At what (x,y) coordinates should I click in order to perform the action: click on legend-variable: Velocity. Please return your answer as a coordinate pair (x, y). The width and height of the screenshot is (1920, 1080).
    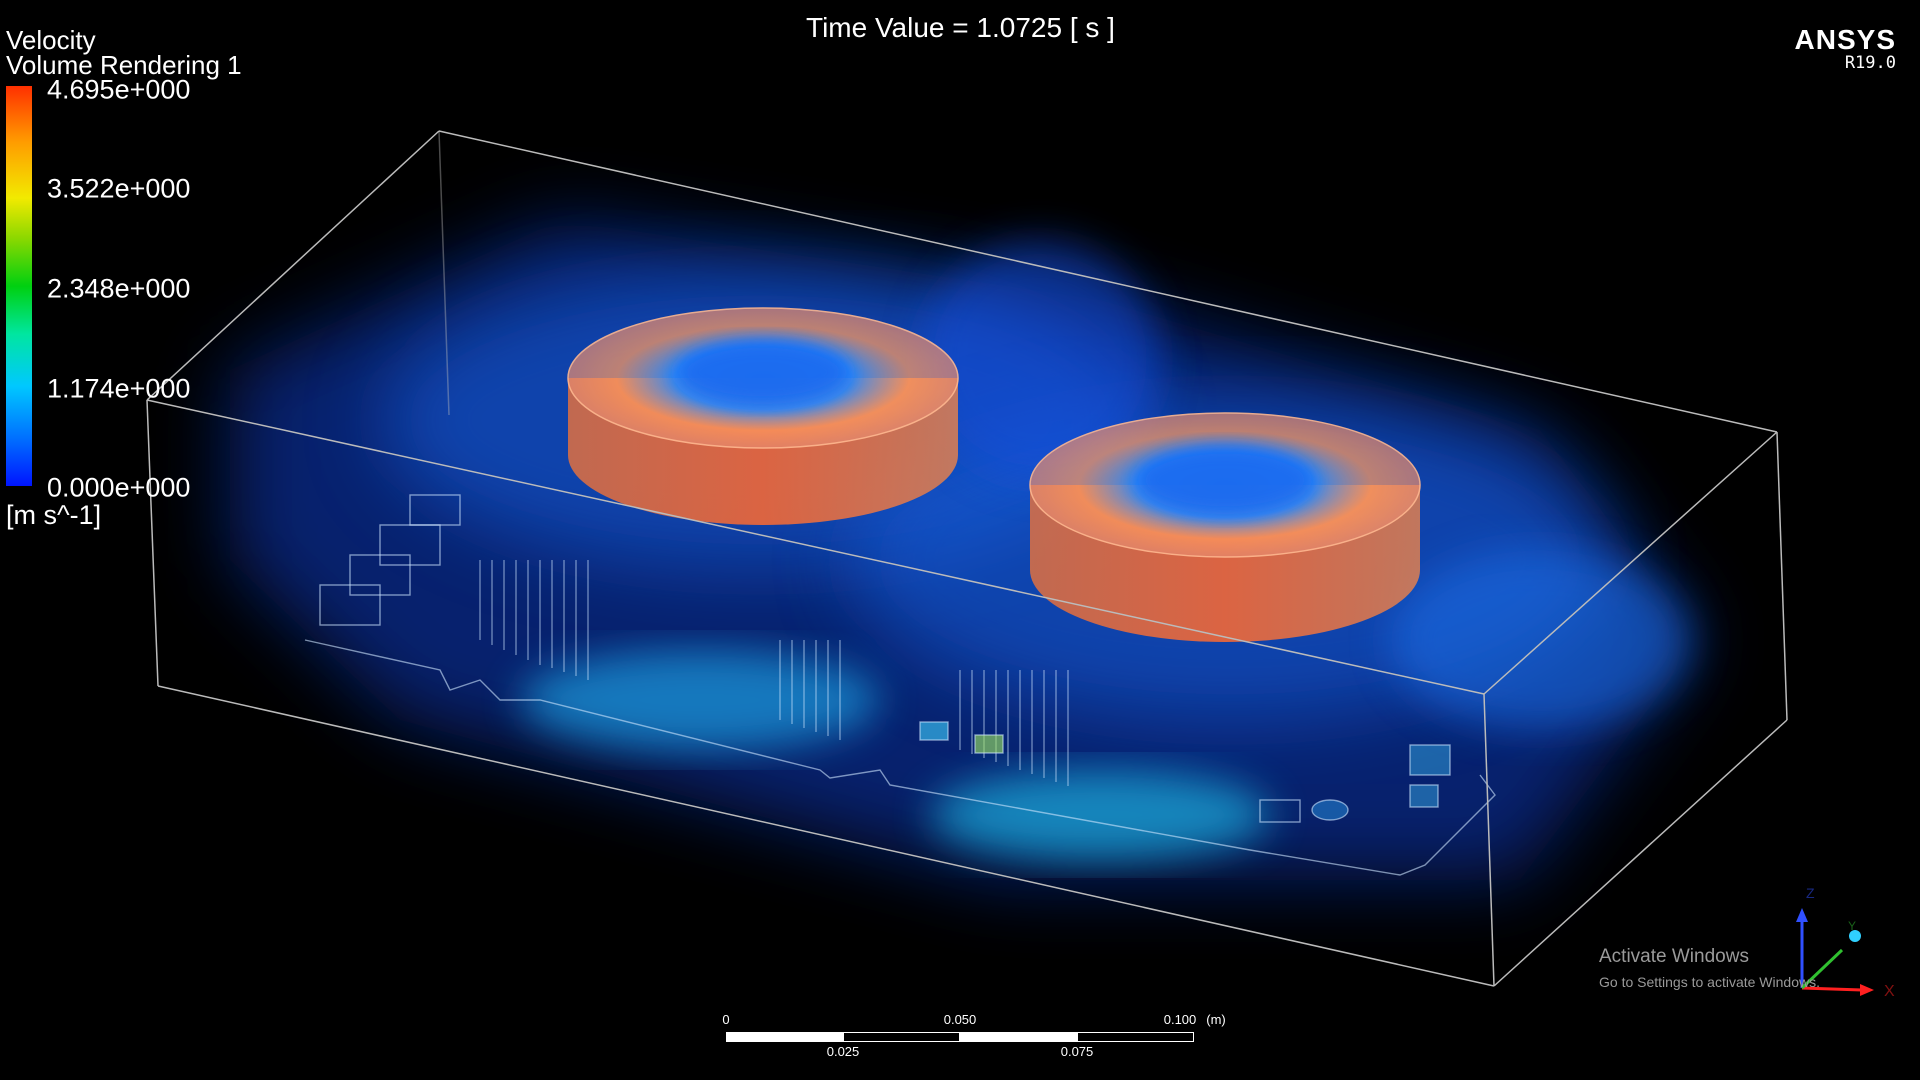
    Looking at the image, I should click on (51, 40).